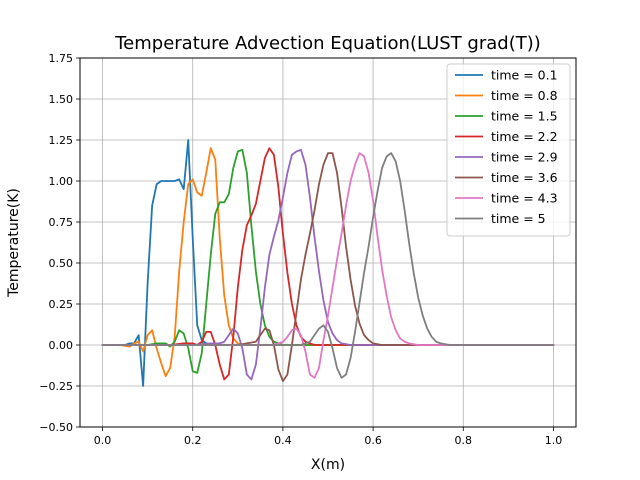 This screenshot has height=480, width=640. I want to click on x-tick-label: 0.2, so click(193, 440).